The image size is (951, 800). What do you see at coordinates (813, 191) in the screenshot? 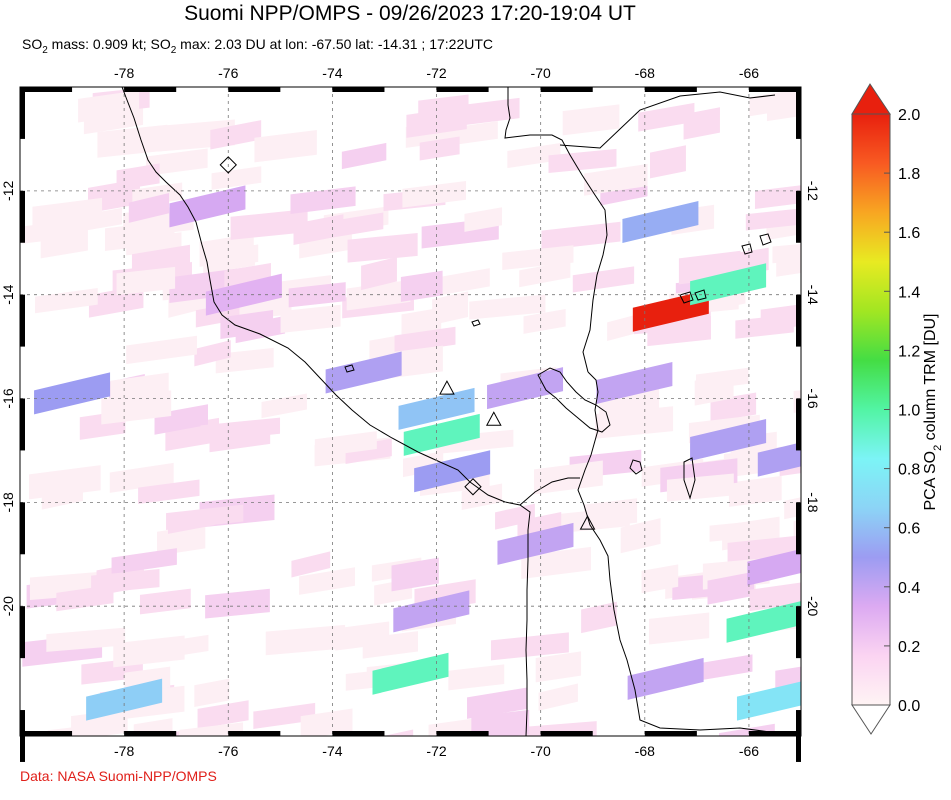
I see `lat-tick-right: -12` at bounding box center [813, 191].